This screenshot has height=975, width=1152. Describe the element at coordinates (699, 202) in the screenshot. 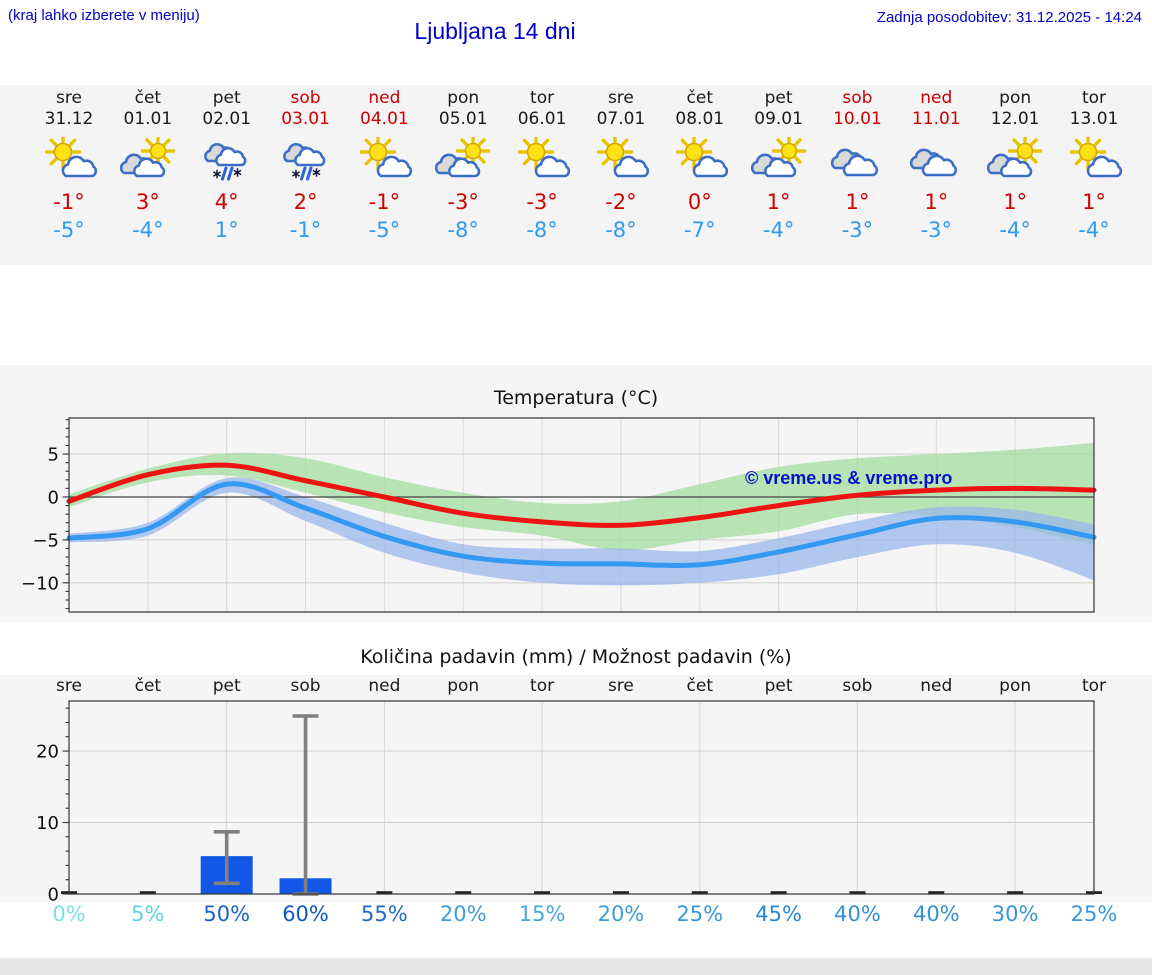

I see `tmax-value: 0°` at that location.